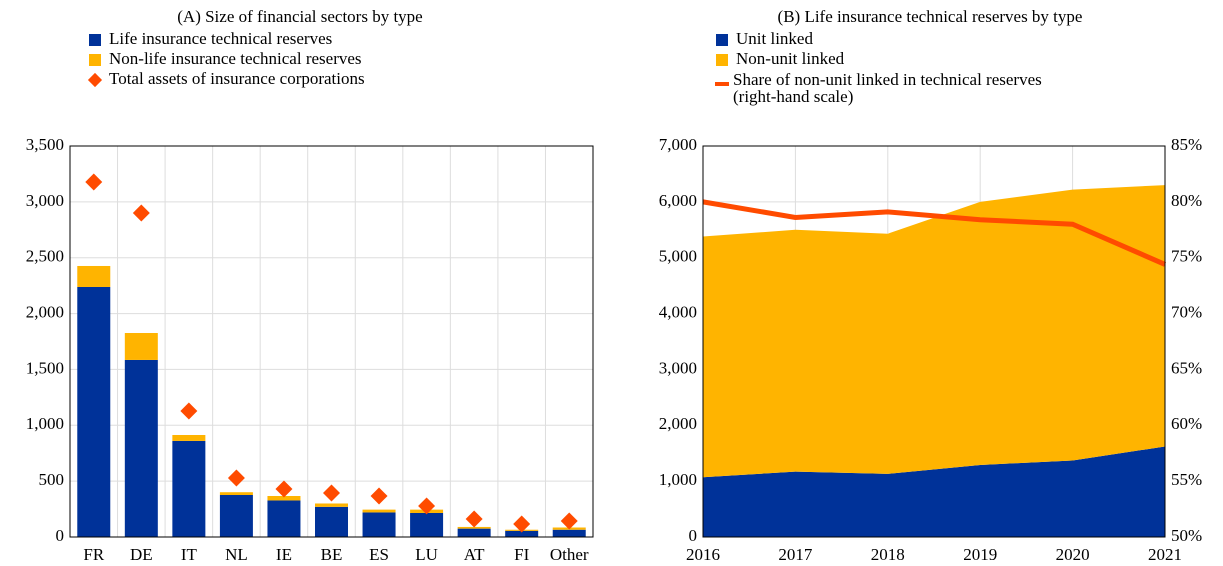  I want to click on legend-label: Non-life insurance technical reserves, so click(235, 58).